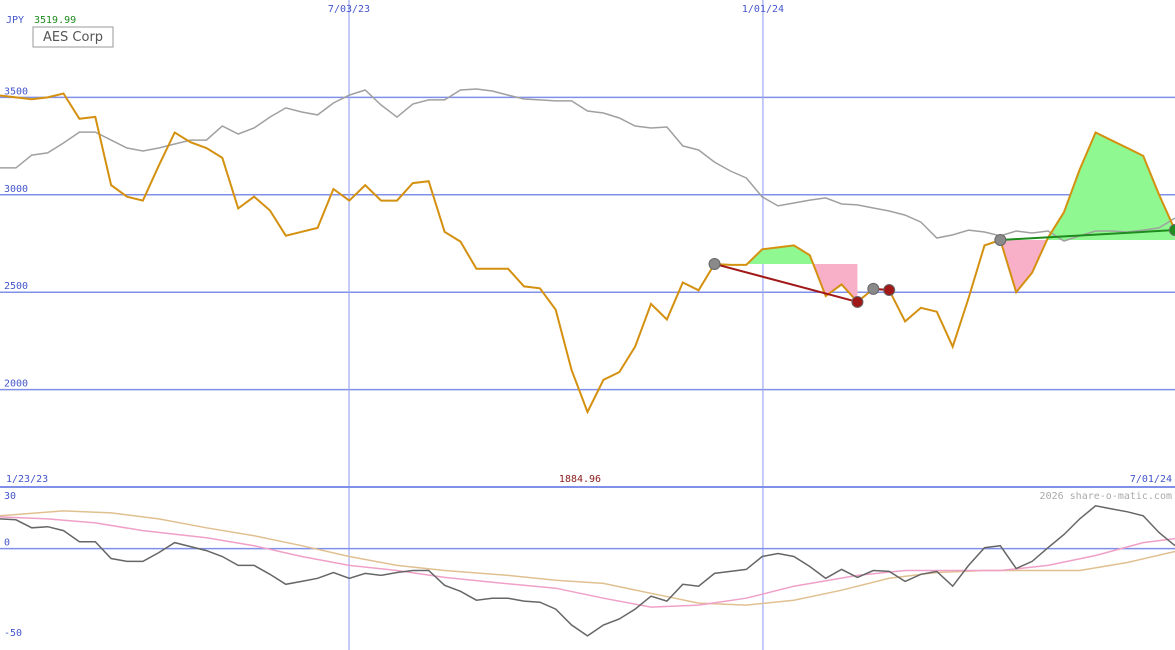 Image resolution: width=1175 pixels, height=650 pixels. I want to click on start-date-label: 1/23/23, so click(27, 479).